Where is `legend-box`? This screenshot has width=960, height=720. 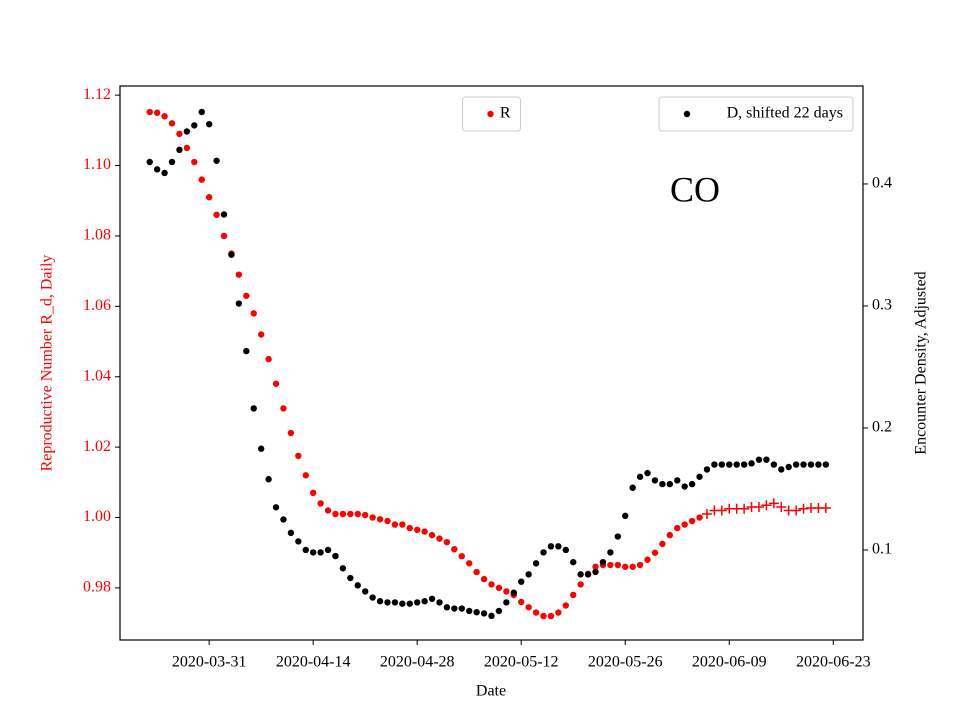
legend-box is located at coordinates (756, 114).